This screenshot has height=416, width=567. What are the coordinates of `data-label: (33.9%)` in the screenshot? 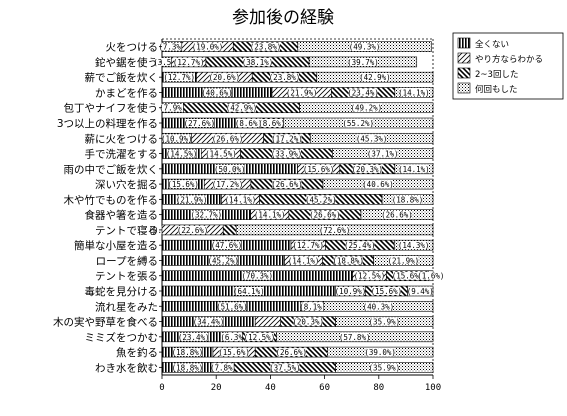 It's located at (287, 154).